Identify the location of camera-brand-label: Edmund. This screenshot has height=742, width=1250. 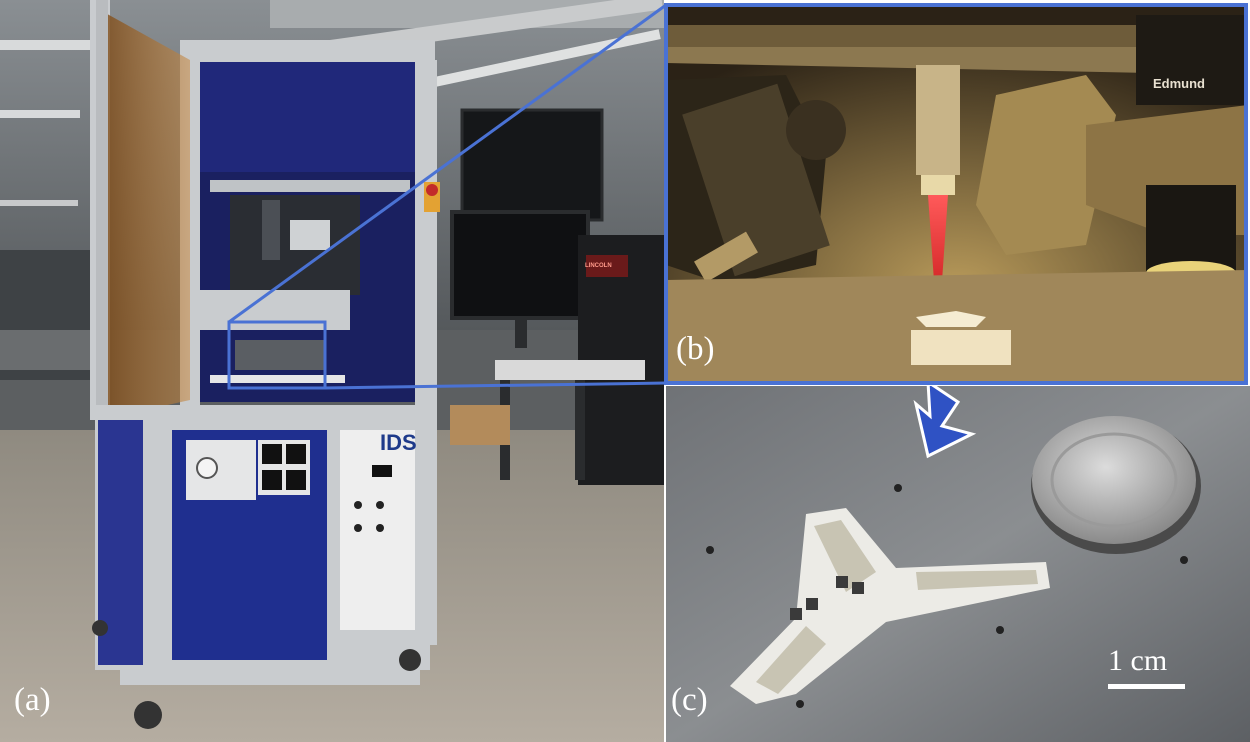
(1179, 83).